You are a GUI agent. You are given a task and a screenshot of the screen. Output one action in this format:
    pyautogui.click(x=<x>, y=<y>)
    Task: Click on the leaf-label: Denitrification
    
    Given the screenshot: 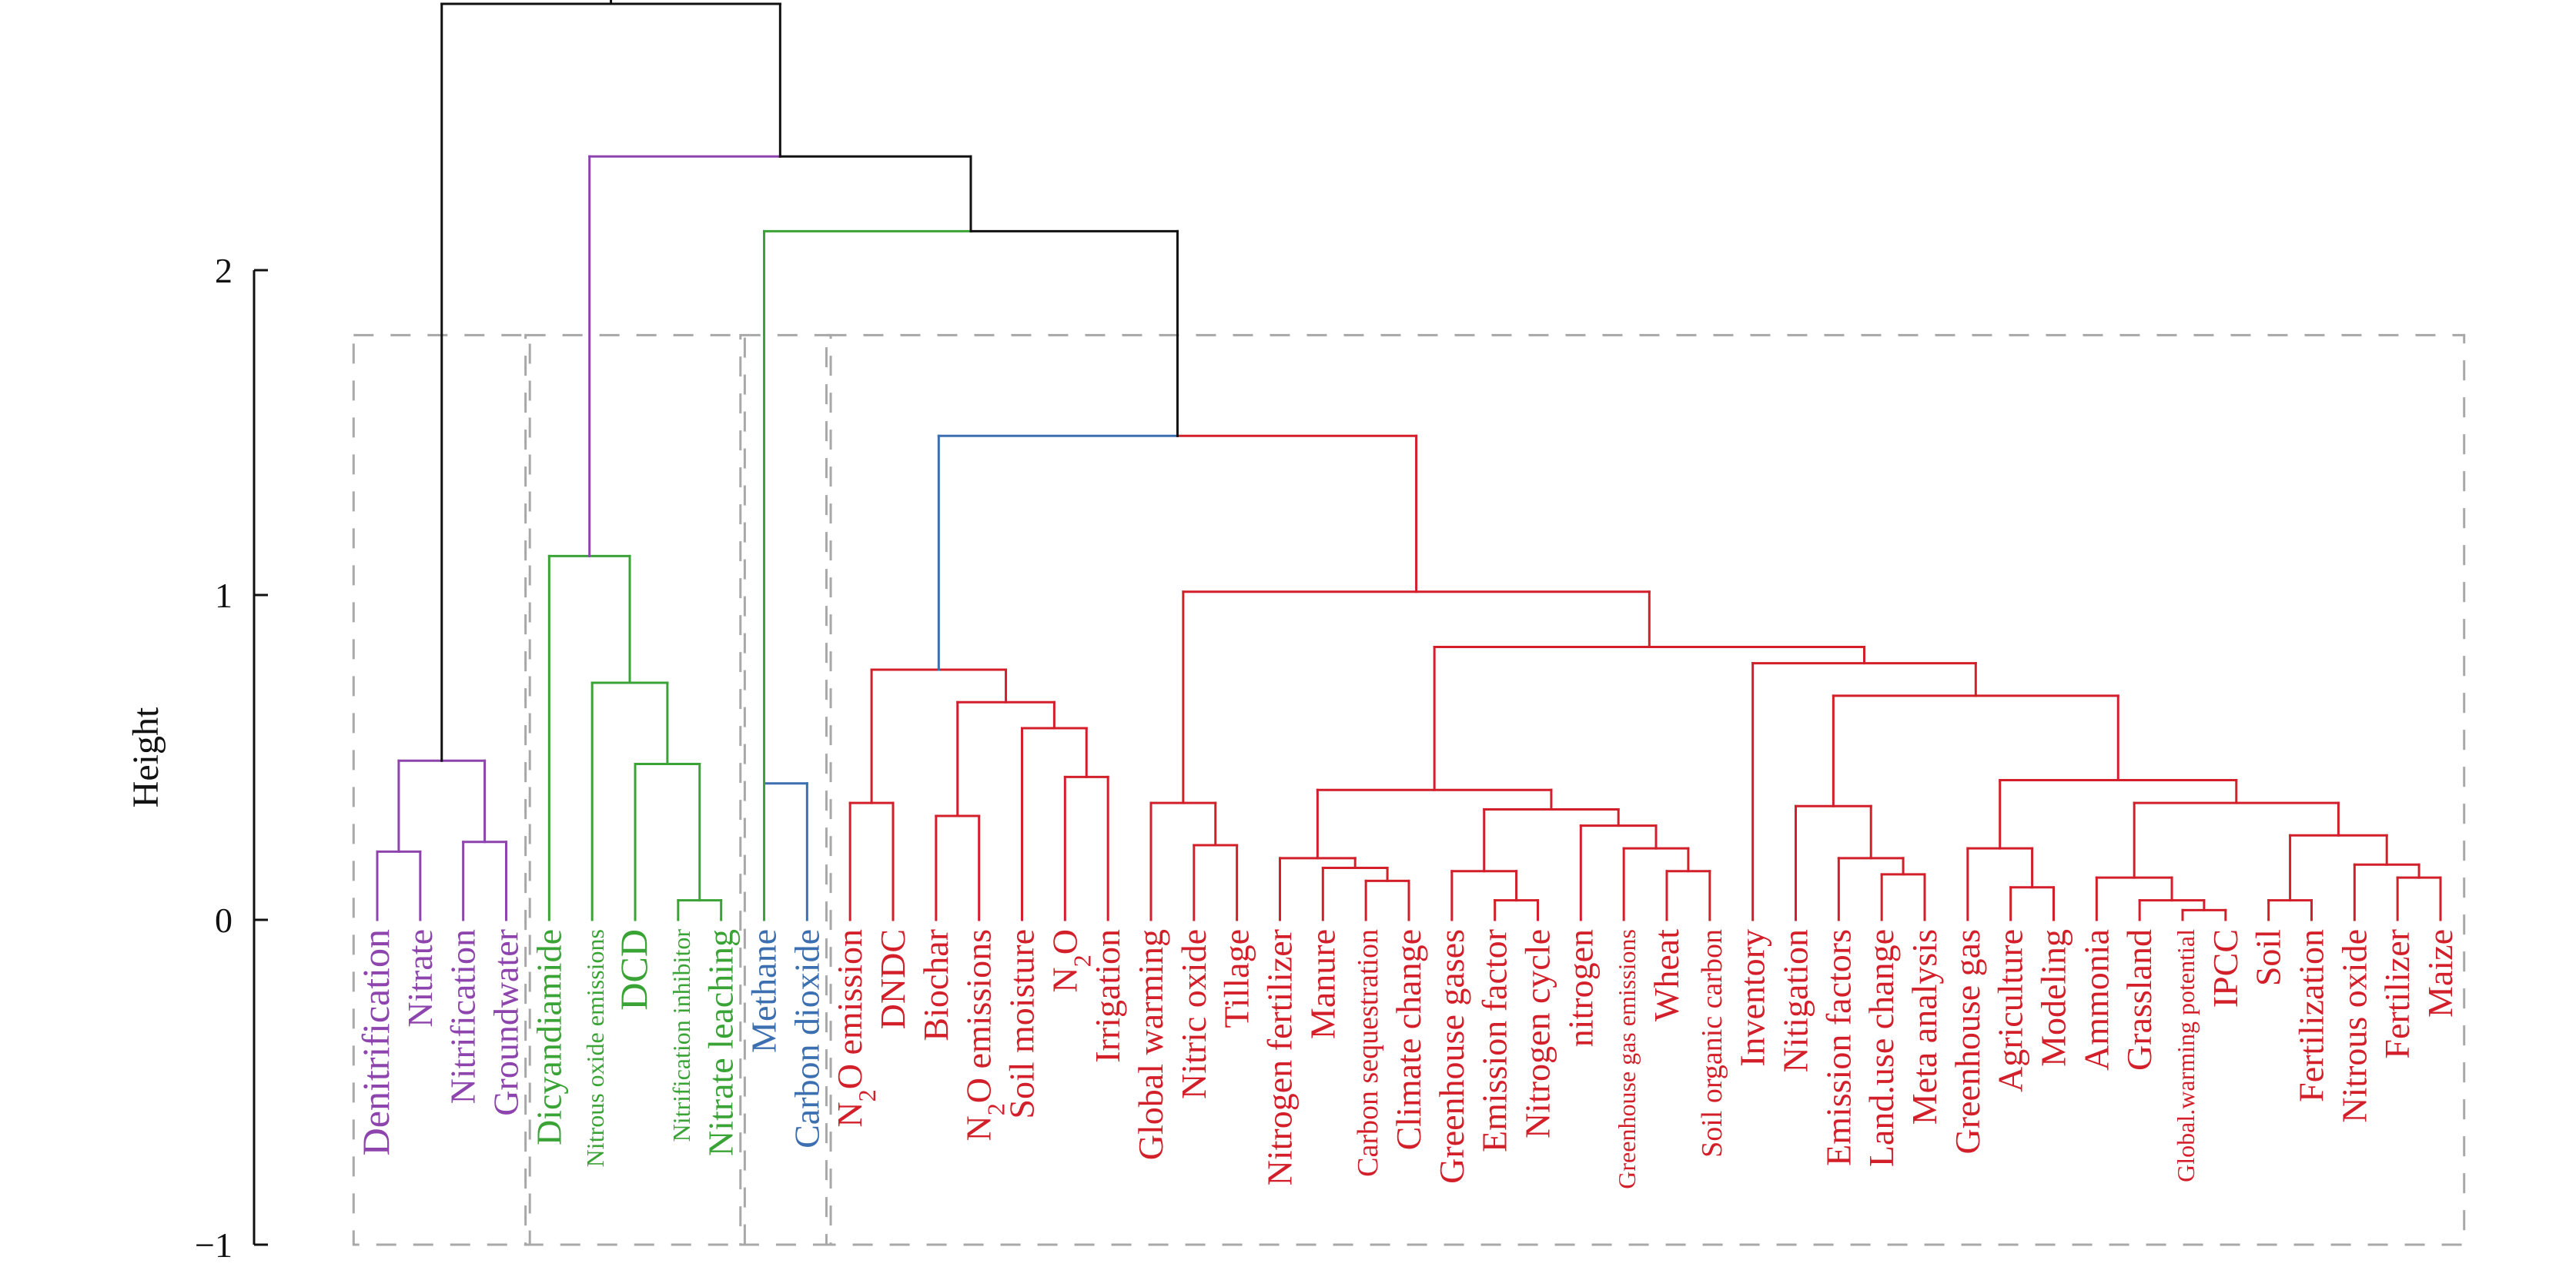 What is the action you would take?
    pyautogui.click(x=376, y=1042)
    